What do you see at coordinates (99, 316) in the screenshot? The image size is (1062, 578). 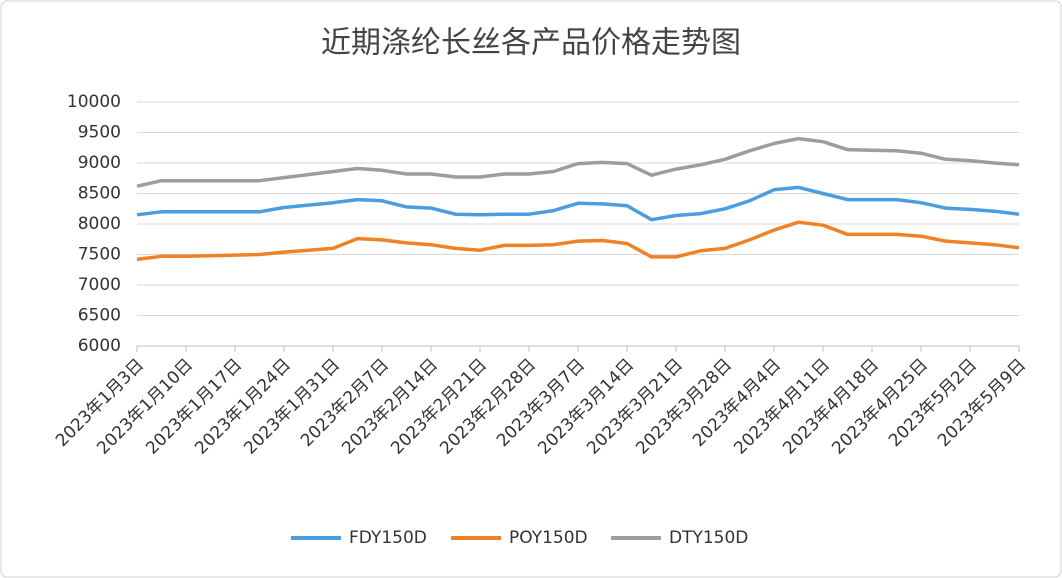 I see `y-tick-label: 6500` at bounding box center [99, 316].